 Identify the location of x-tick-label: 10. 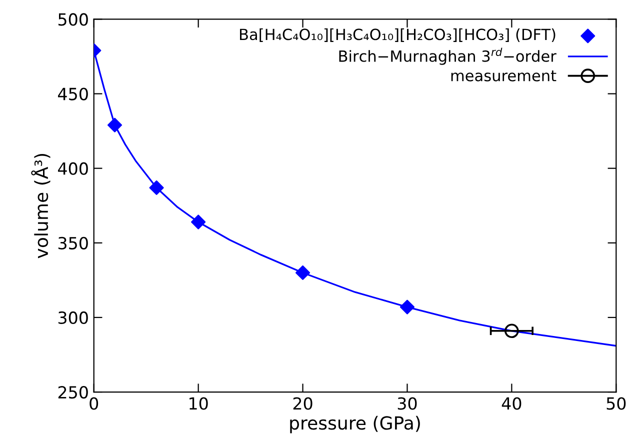
(199, 403).